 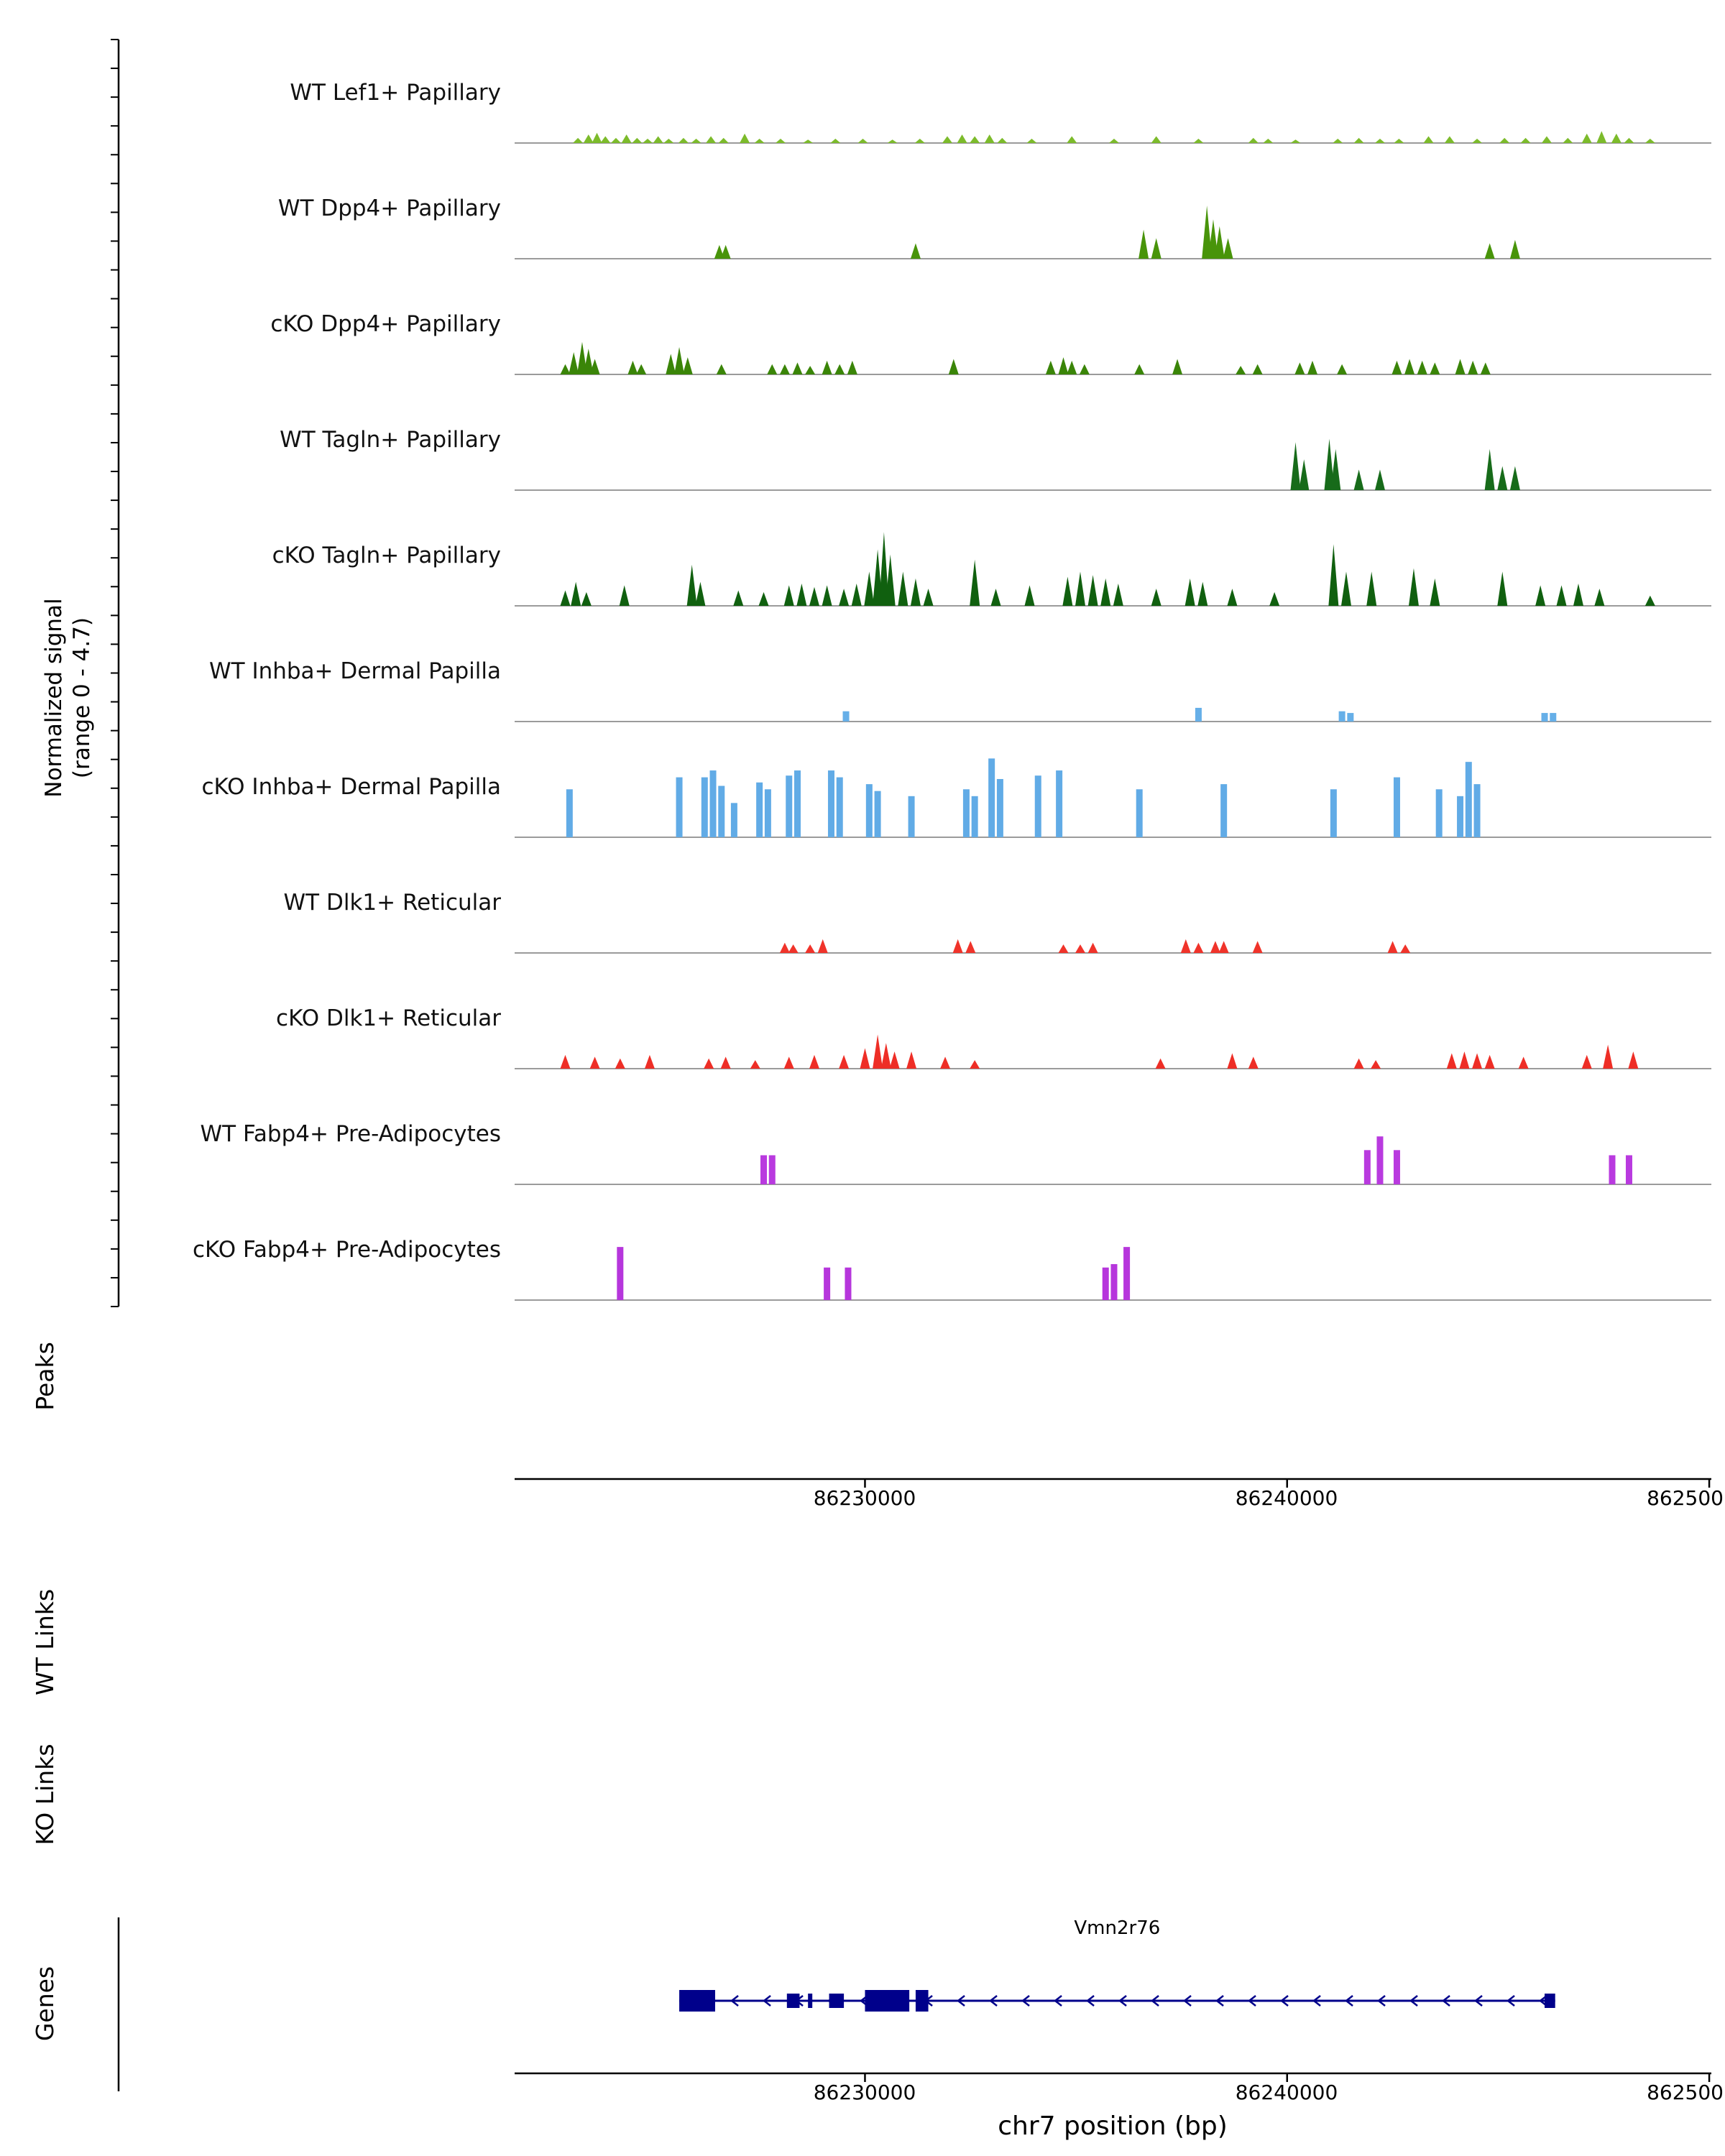 I want to click on gene-model, so click(x=1117, y=2001).